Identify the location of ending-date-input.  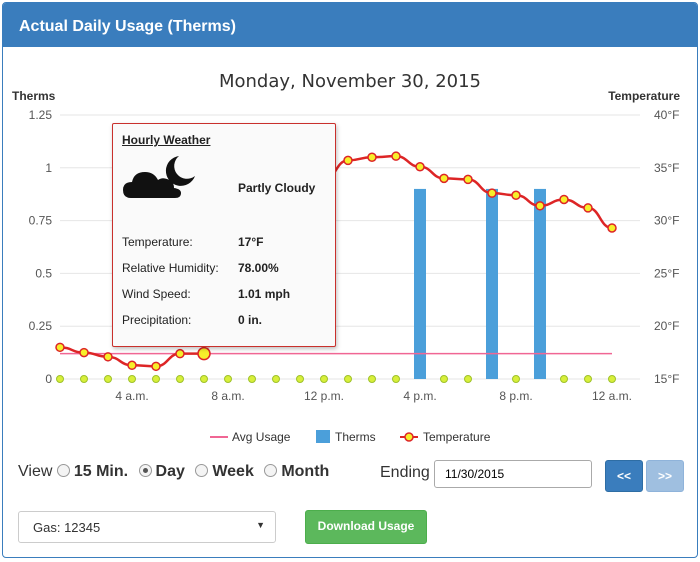
(513, 474).